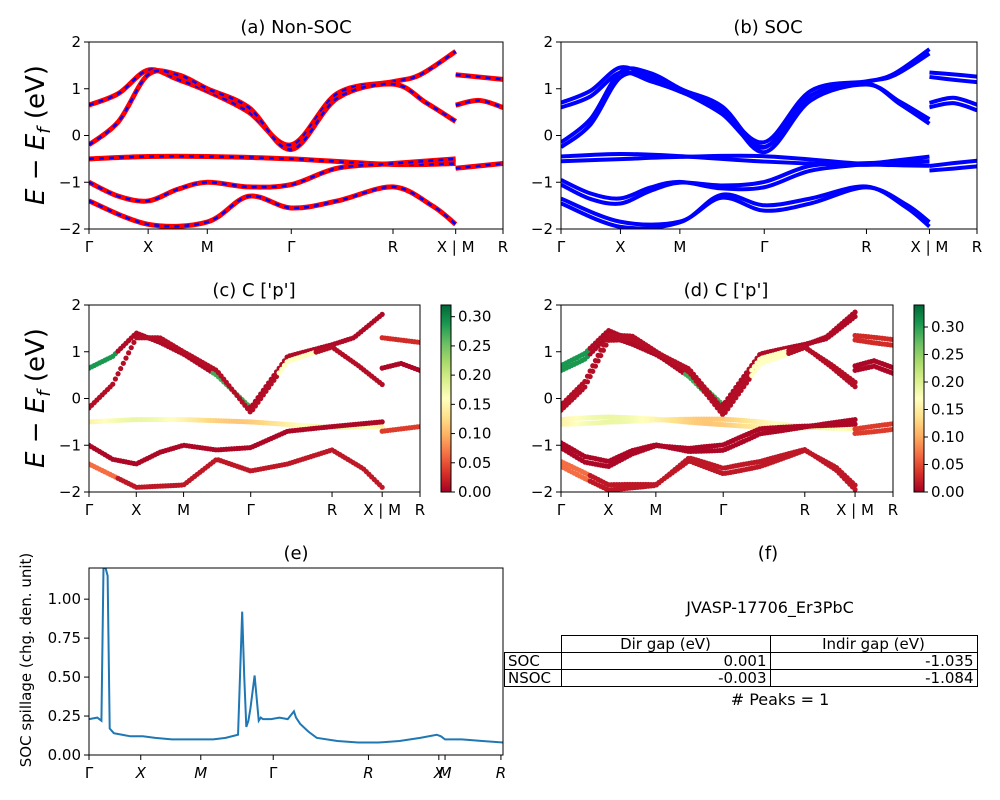  What do you see at coordinates (474, 404) in the screenshot?
I see `colorbar-tick-label: 0.15` at bounding box center [474, 404].